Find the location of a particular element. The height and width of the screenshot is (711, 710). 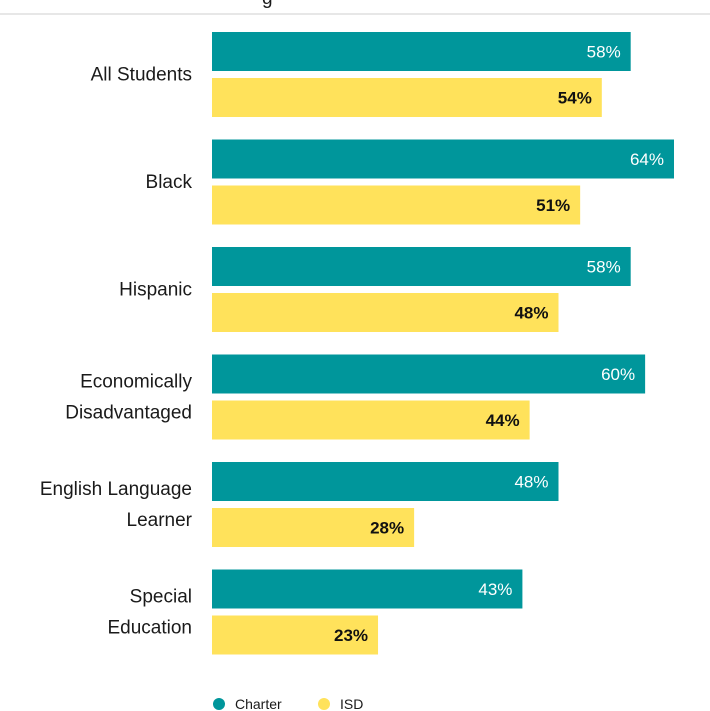

chart-title-fragment: g is located at coordinates (267, 4).